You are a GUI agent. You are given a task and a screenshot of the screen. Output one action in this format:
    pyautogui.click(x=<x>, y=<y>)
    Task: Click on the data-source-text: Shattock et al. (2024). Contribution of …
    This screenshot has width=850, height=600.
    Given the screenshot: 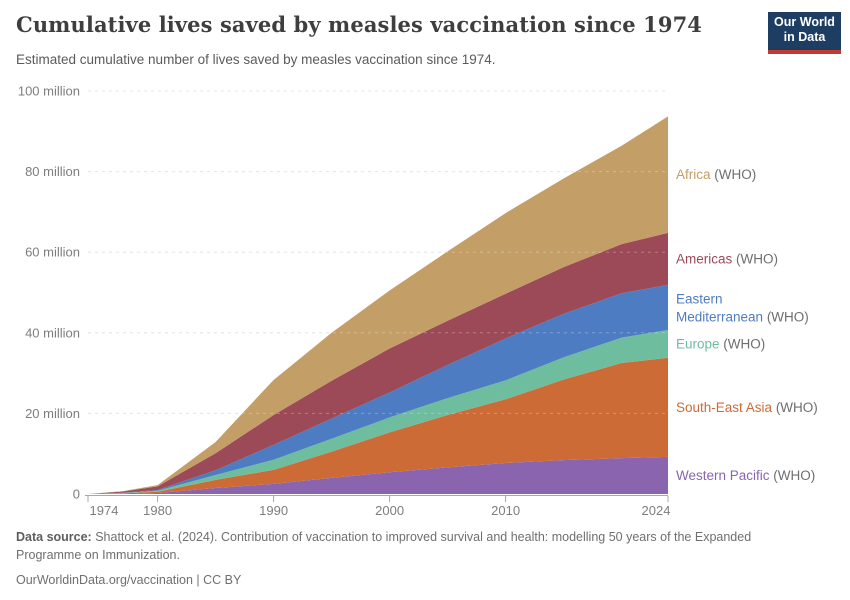 What is the action you would take?
    pyautogui.click(x=384, y=546)
    